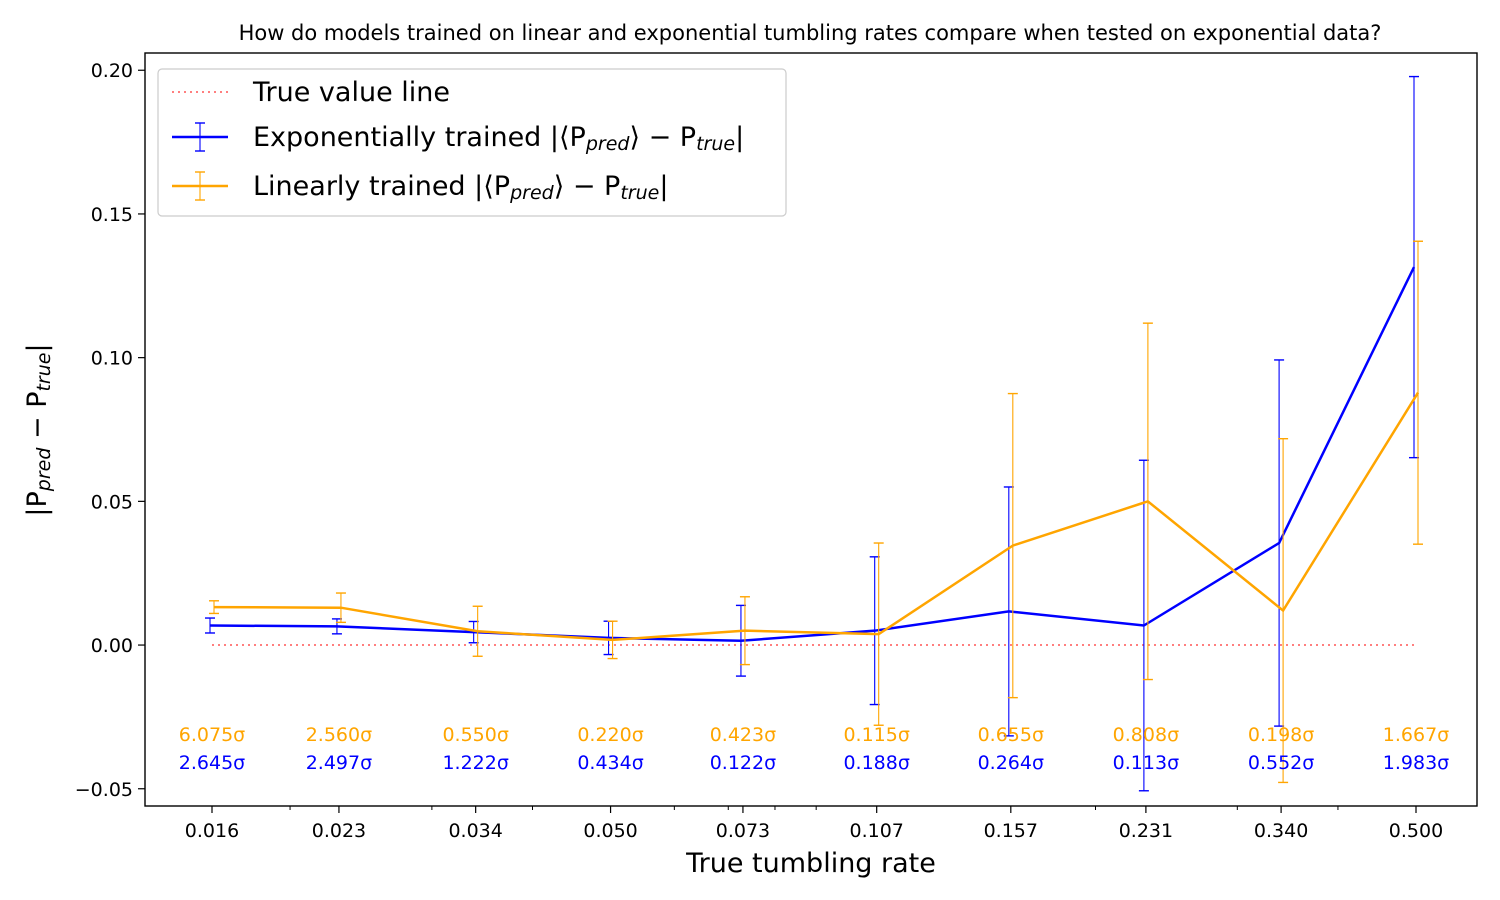 Image resolution: width=1500 pixels, height=900 pixels. I want to click on legend-item: Exponentially trained |⟨Ppred⟩ − Ptrue|, so click(458, 138).